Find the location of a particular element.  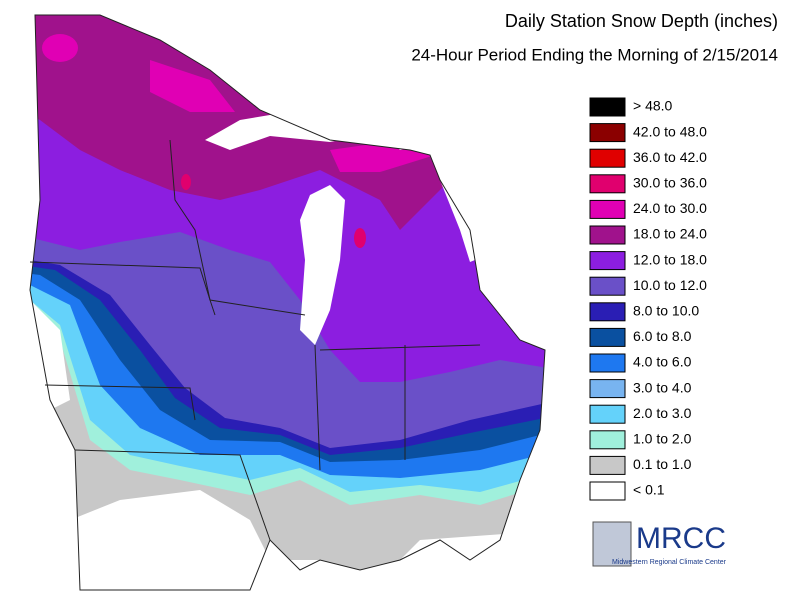

map-title: Daily Station Snow Depth (inches) is located at coordinates (641, 21).